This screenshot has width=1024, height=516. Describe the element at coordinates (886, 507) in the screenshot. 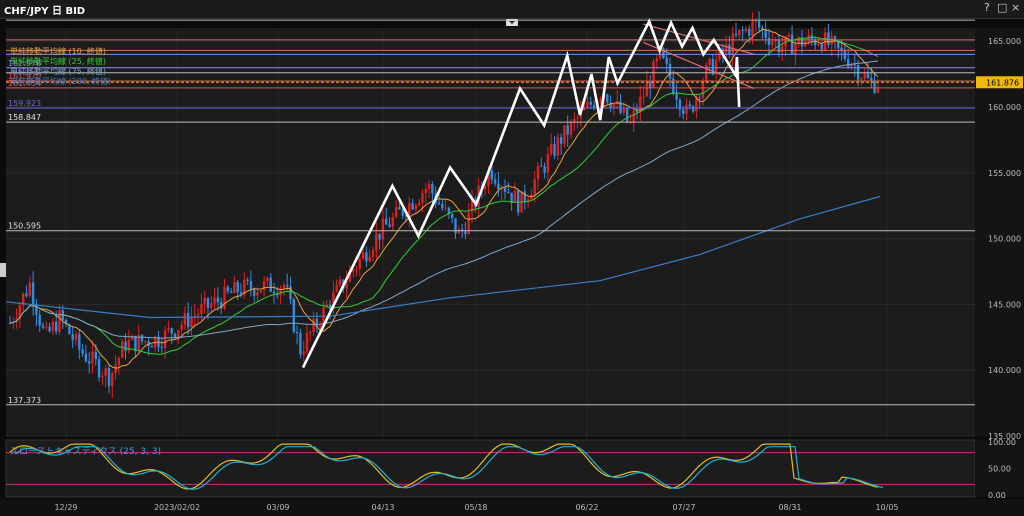

I see `x-tick-label-8: 10/05` at that location.